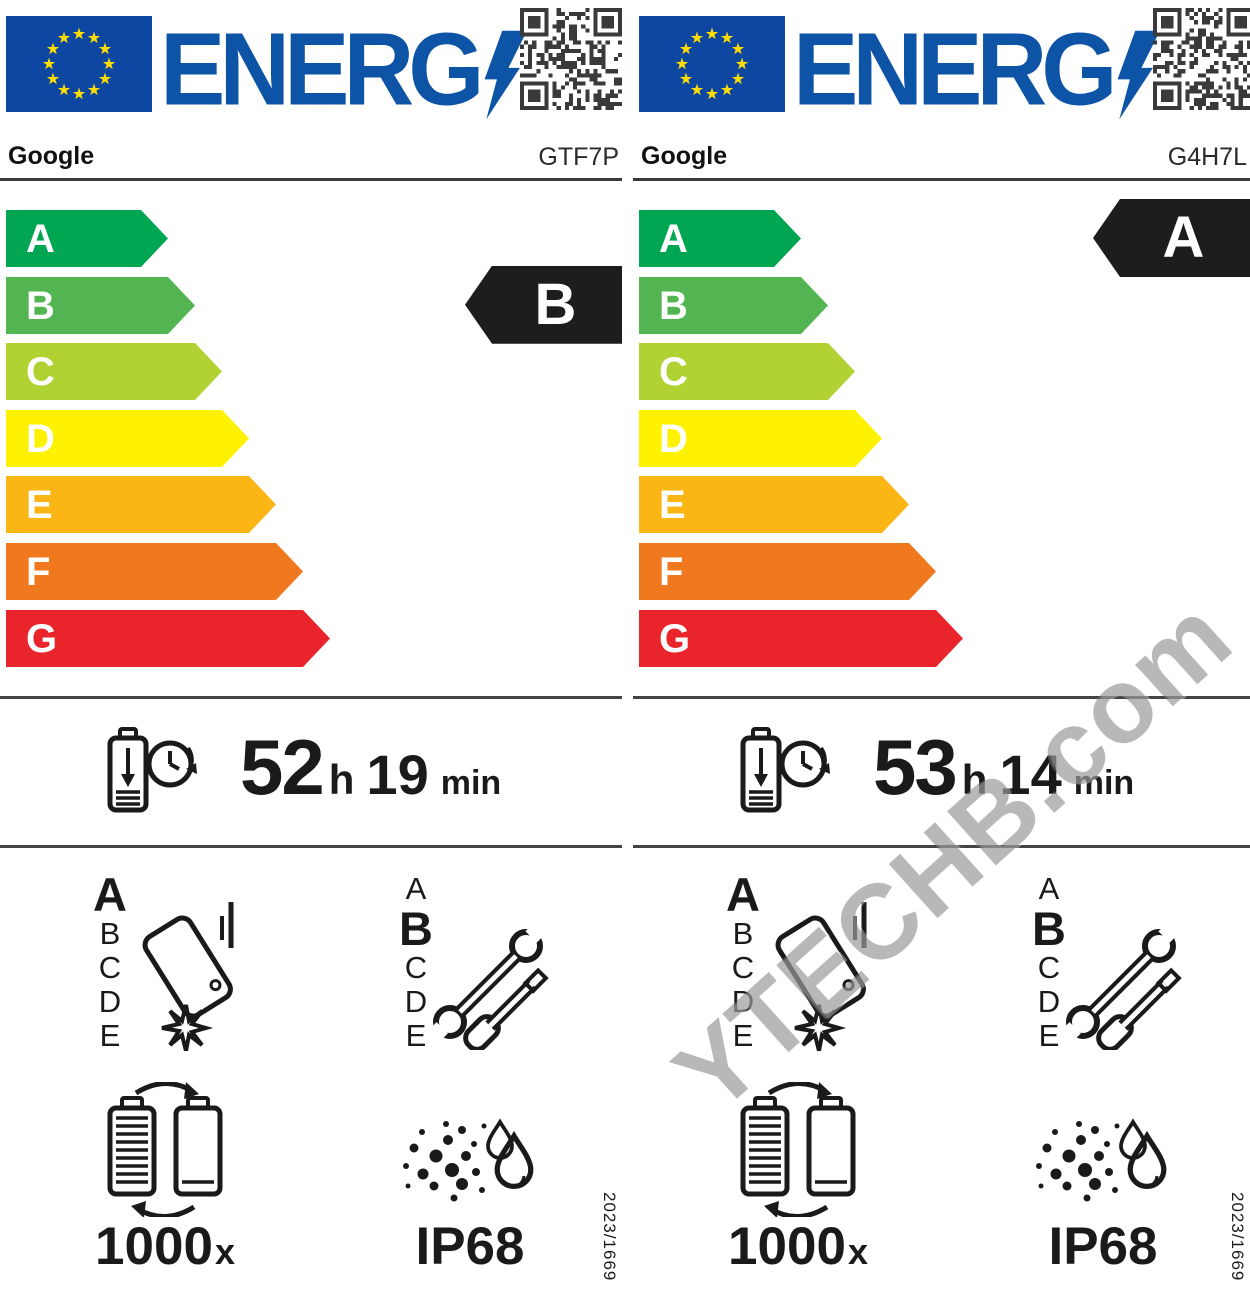  Describe the element at coordinates (1207, 157) in the screenshot. I see `model-number: G4H7L` at that location.